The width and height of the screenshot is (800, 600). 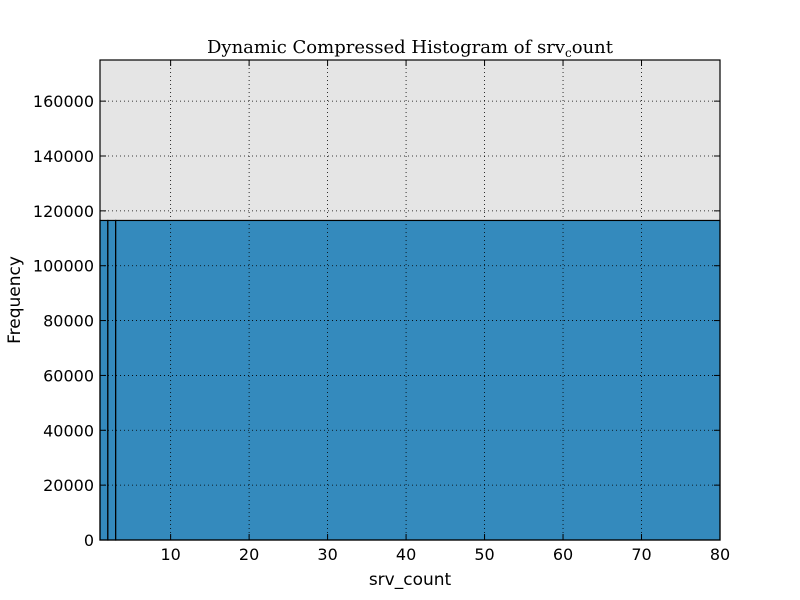 I want to click on y-tick-label: 60000, so click(x=68, y=375).